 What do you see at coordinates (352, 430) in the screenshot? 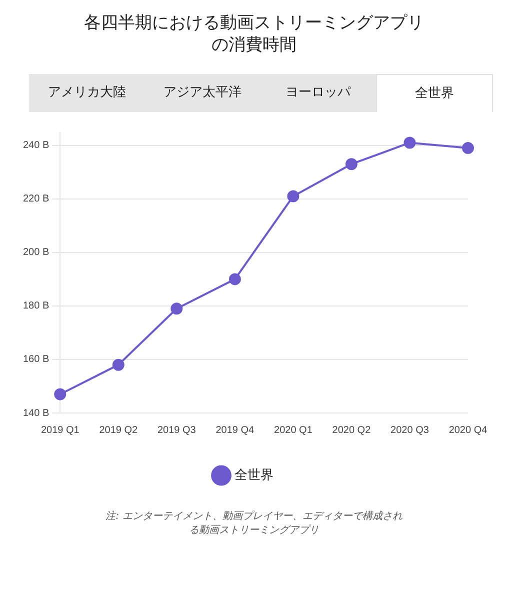
I see `x-tick-label: 2020 Q2` at bounding box center [352, 430].